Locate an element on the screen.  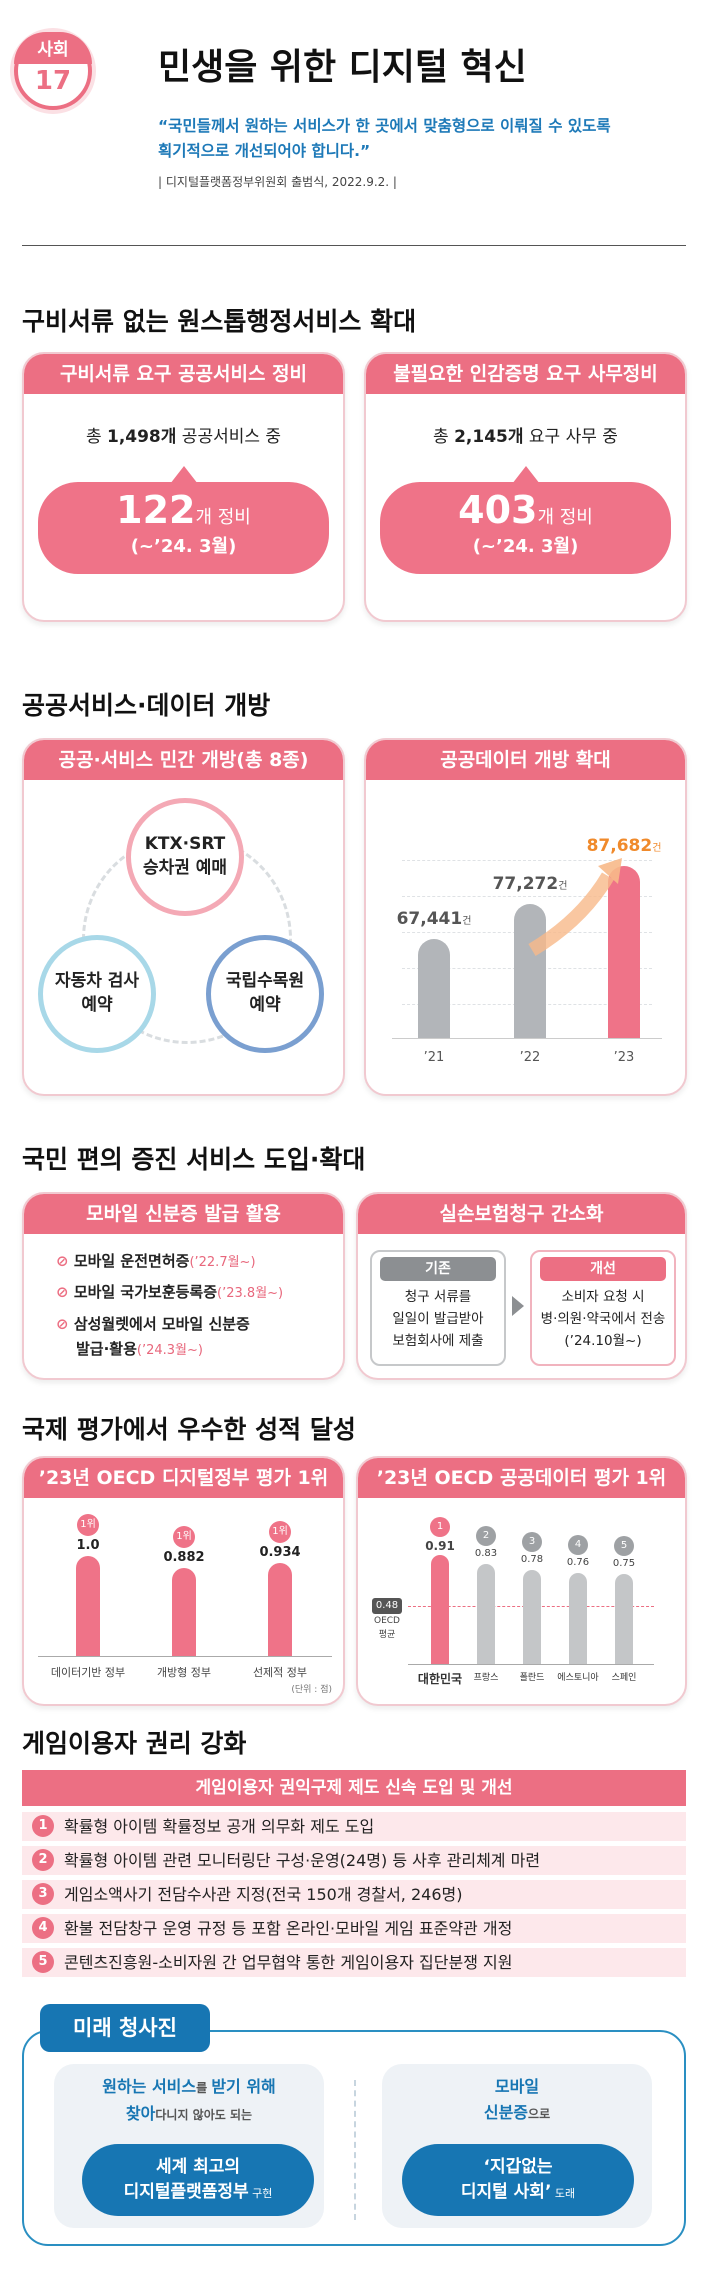
section4-title: 국제 평가에서 우수한 성적 달성 is located at coordinates (189, 1429).